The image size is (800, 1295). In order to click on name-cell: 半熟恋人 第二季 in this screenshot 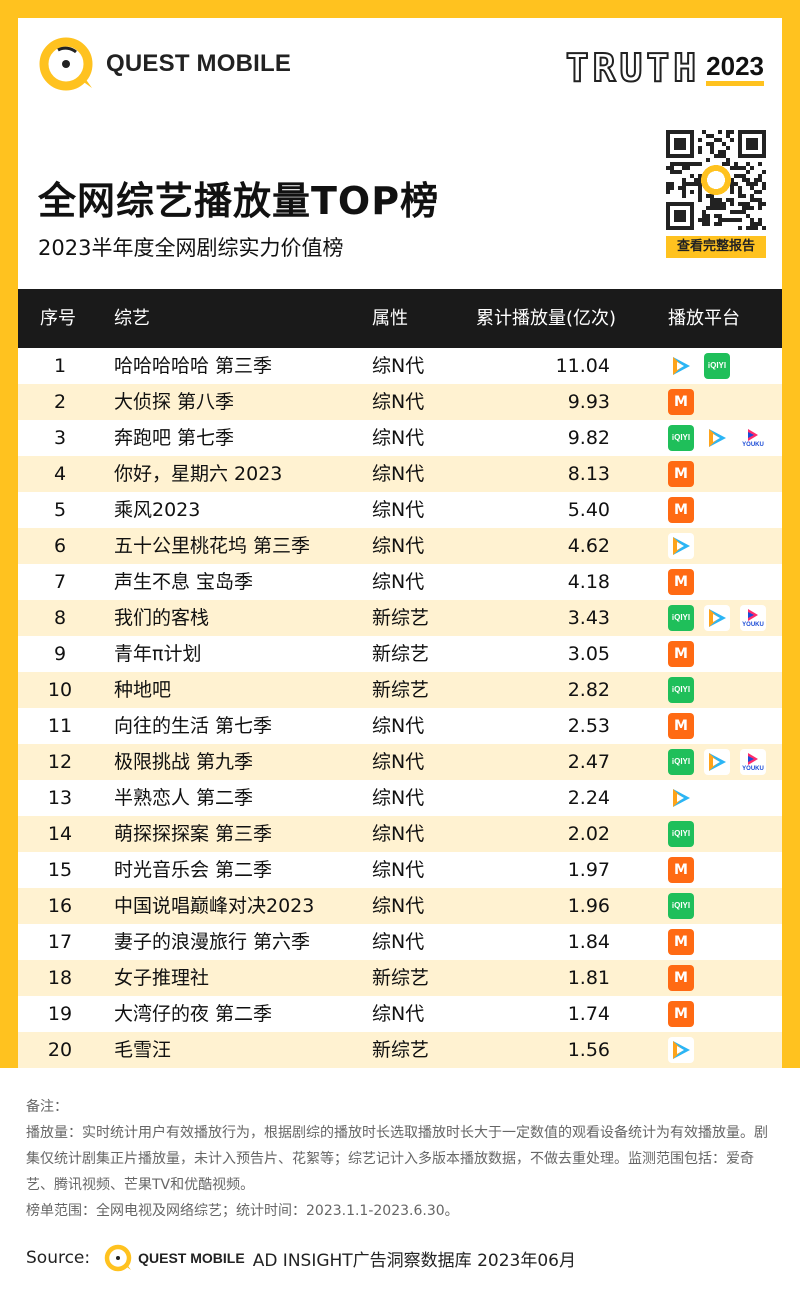, I will do `click(184, 798)`.